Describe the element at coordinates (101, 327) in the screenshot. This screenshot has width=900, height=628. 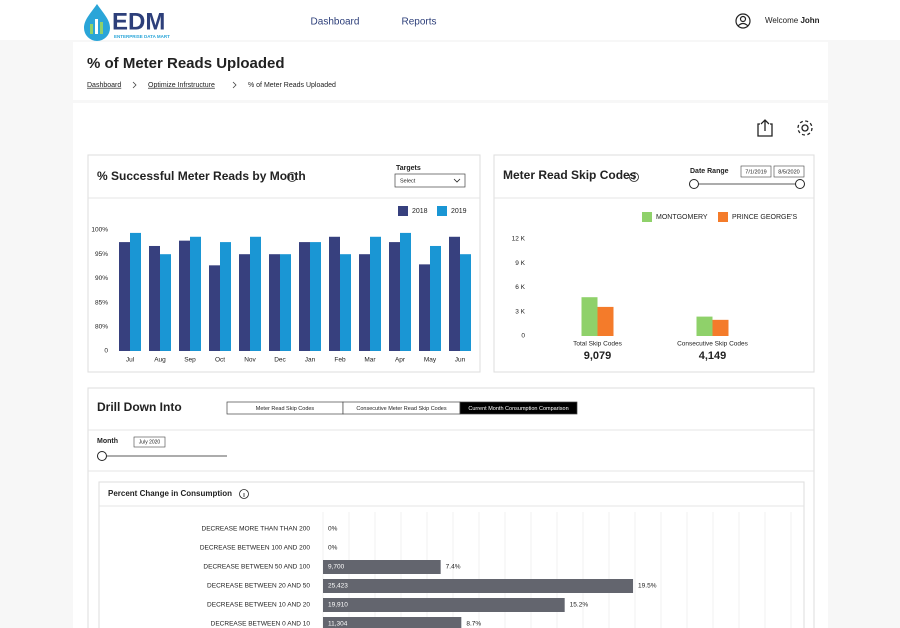
I see `y-tick-label: 80%` at that location.